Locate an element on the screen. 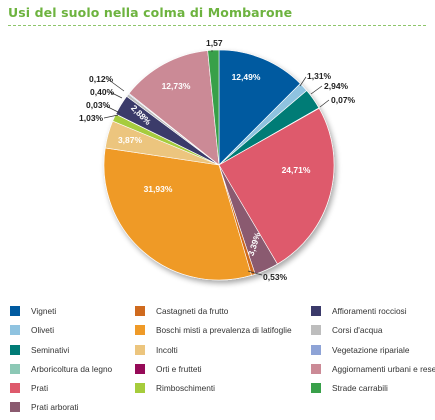 The height and width of the screenshot is (420, 435). legend-label: Incolti is located at coordinates (167, 350).